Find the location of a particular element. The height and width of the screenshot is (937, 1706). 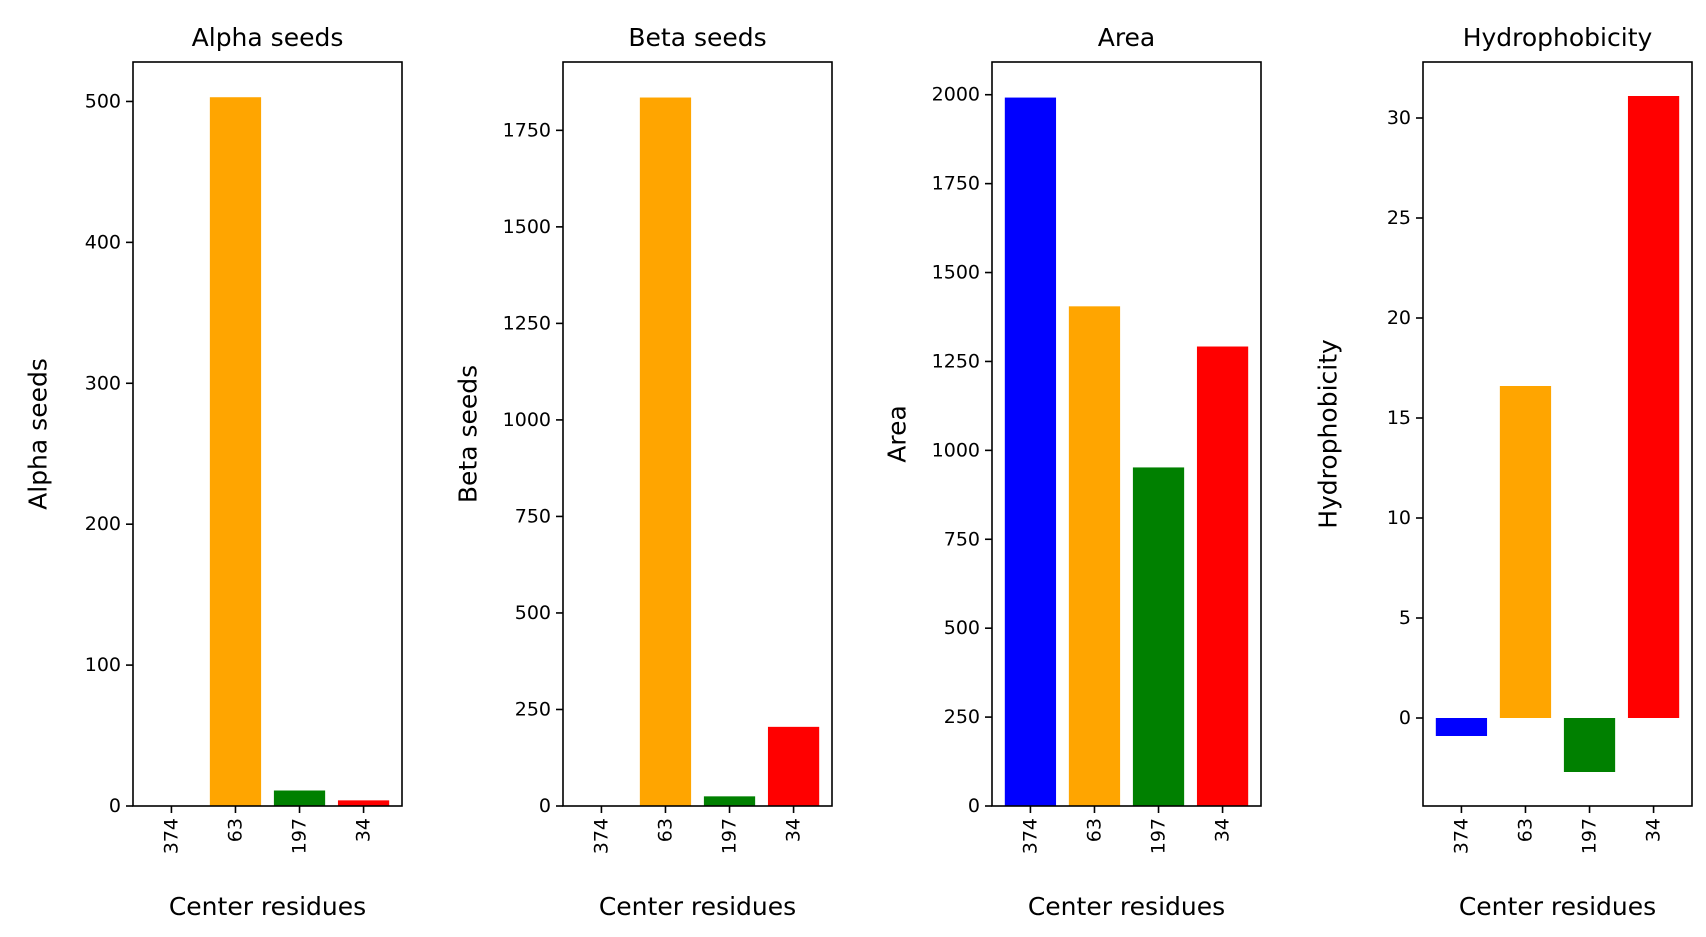

y-tick-label: 2000 is located at coordinates (956, 95).